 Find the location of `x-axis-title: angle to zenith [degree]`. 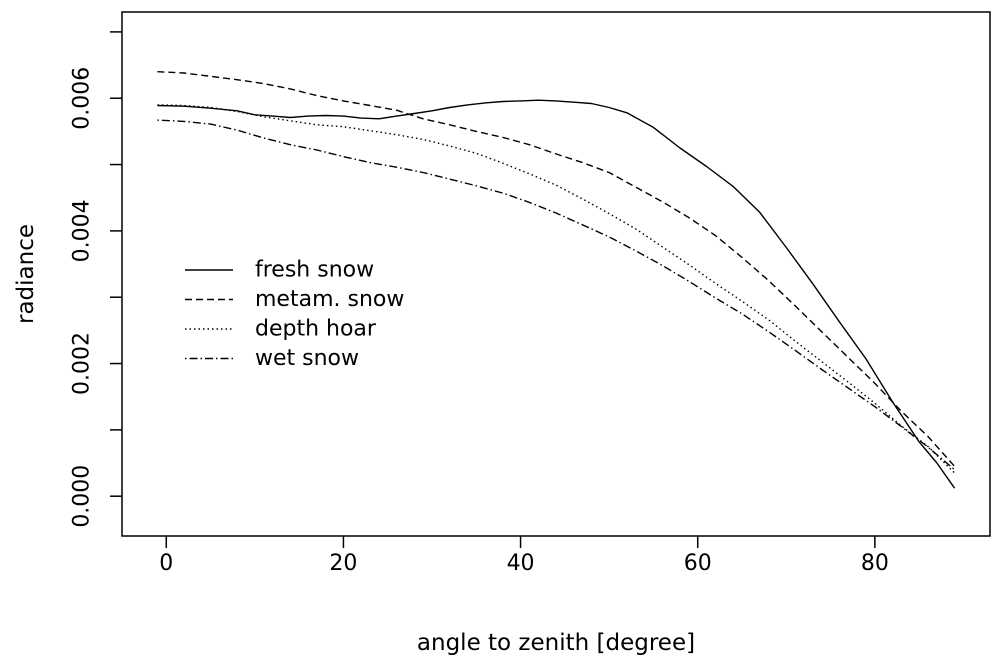

x-axis-title: angle to zenith [degree] is located at coordinates (556, 643).